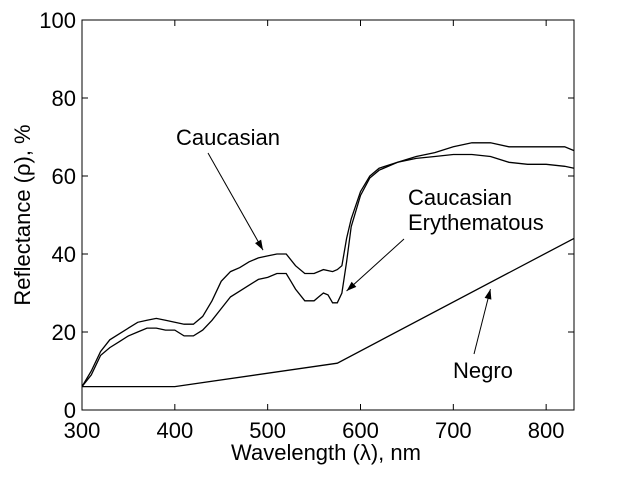 This screenshot has width=635, height=477. What do you see at coordinates (57, 20) in the screenshot?
I see `y-tick-label: 100` at bounding box center [57, 20].